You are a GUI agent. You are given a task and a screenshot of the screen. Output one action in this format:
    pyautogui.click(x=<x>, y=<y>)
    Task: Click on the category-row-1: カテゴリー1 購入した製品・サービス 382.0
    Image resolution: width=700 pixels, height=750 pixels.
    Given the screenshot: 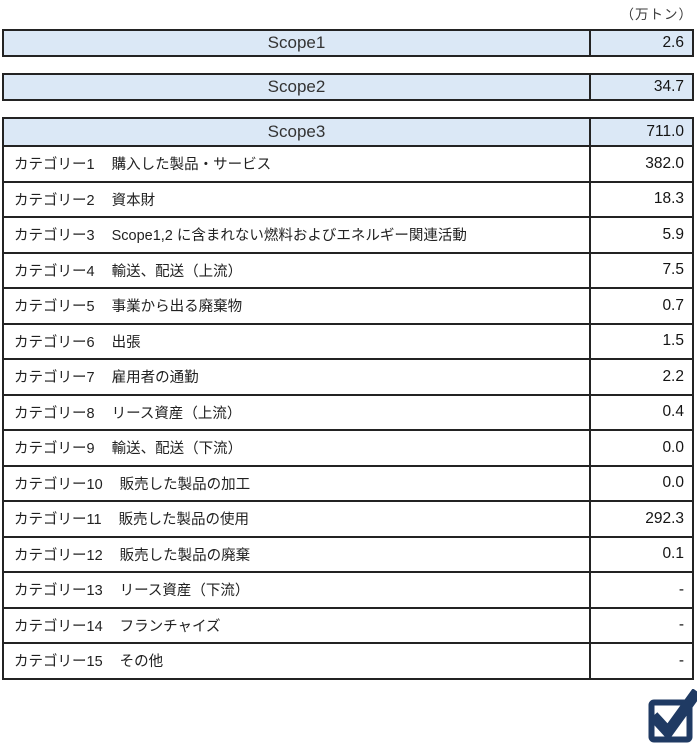 What is the action you would take?
    pyautogui.click(x=348, y=163)
    